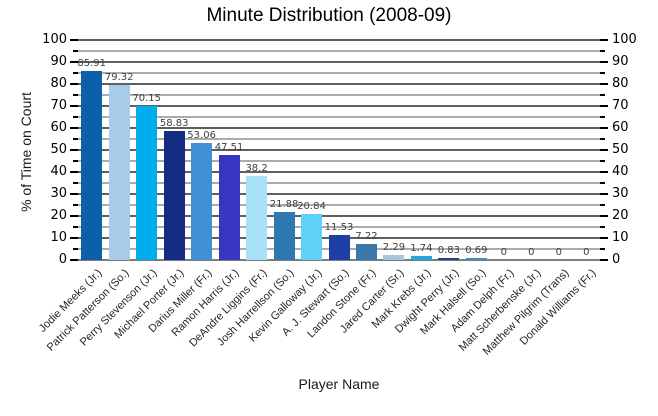  What do you see at coordinates (54, 39) in the screenshot?
I see `y-tick-label: 100` at bounding box center [54, 39].